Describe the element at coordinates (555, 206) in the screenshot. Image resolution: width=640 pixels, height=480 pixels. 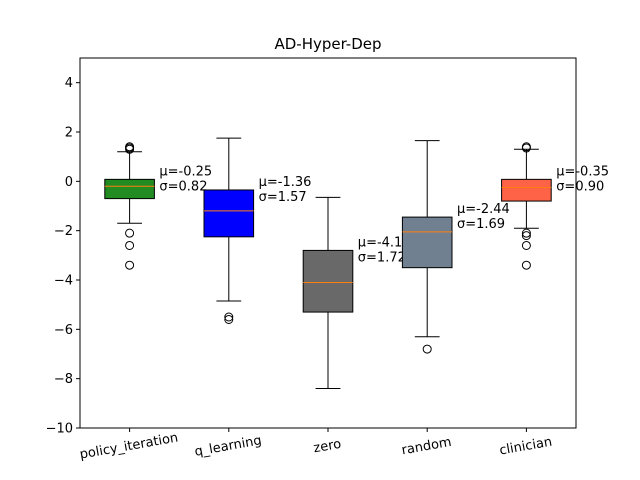
I see `box-clinician: μ=-0.35σ=0.90` at that location.